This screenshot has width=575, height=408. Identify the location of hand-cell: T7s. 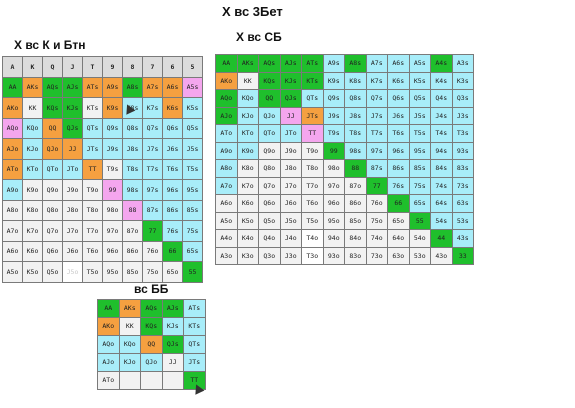
(376, 133).